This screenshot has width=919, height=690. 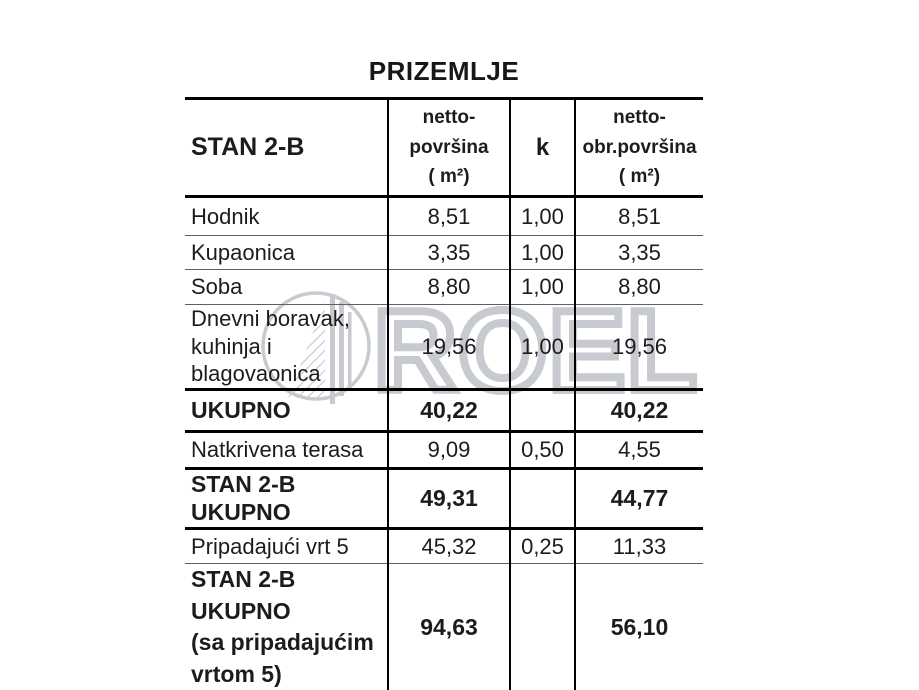 I want to click on header-col-k: k, so click(x=543, y=147).